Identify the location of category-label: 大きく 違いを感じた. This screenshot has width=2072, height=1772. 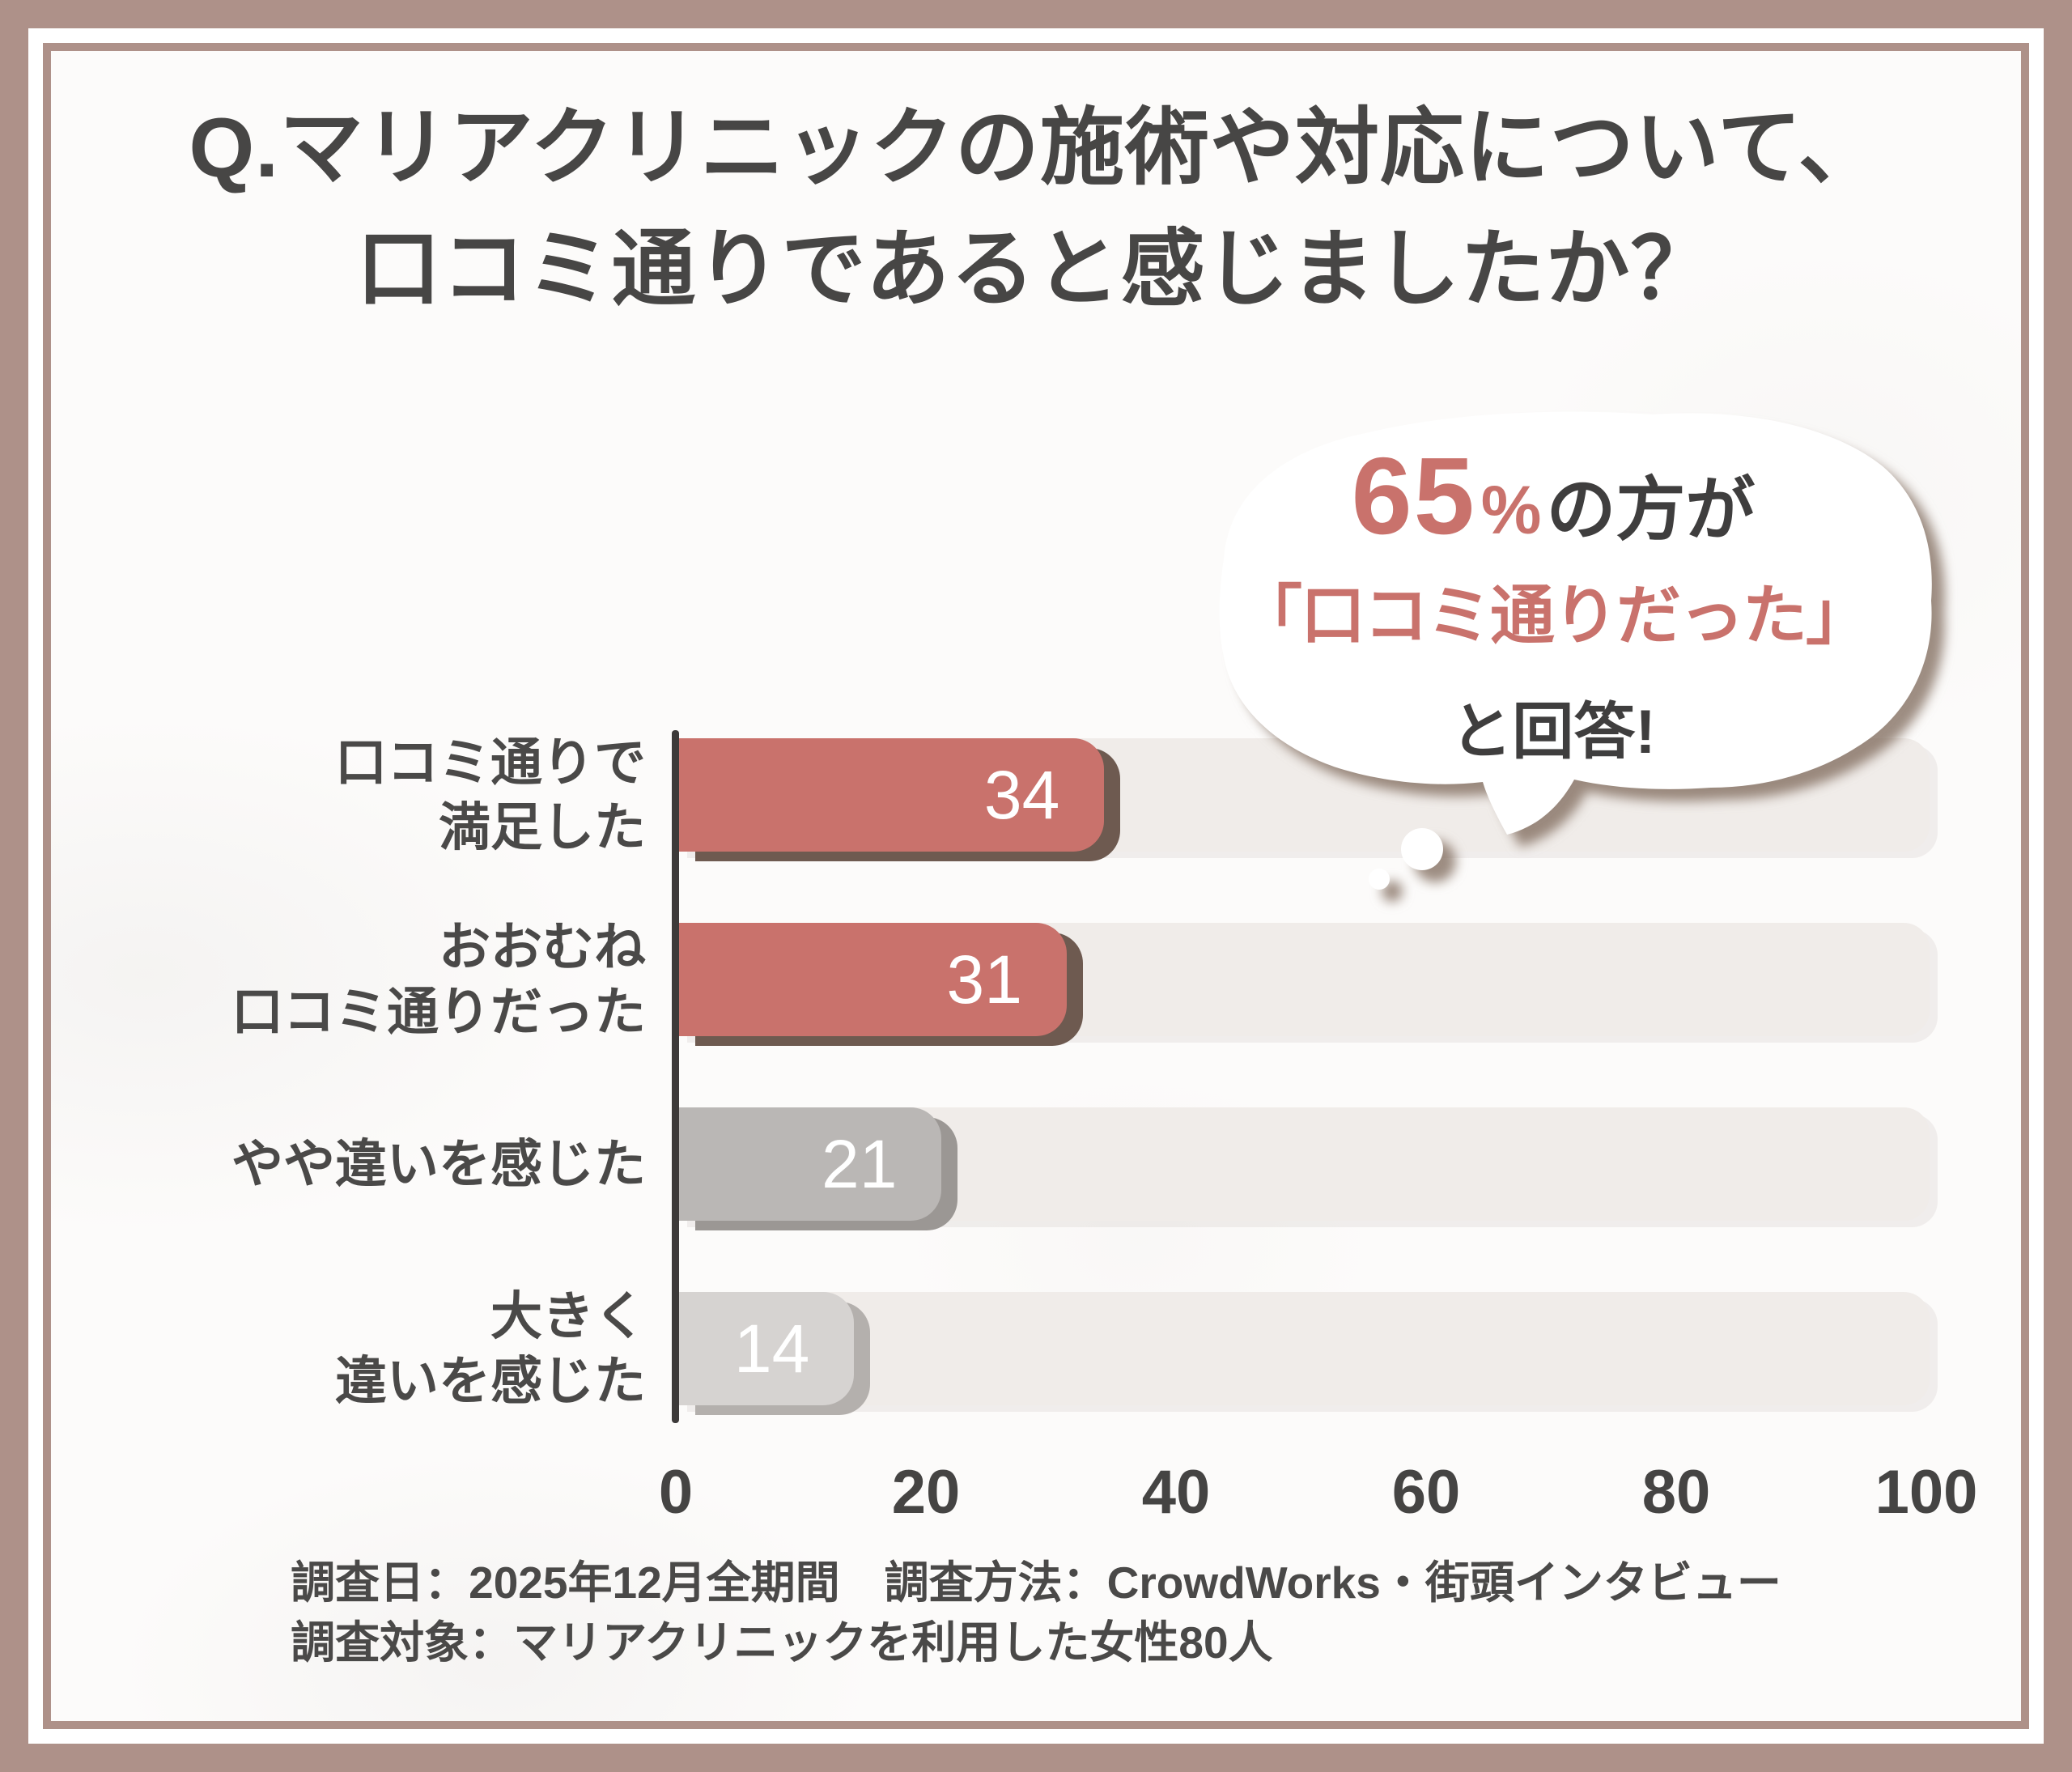
(490, 1349).